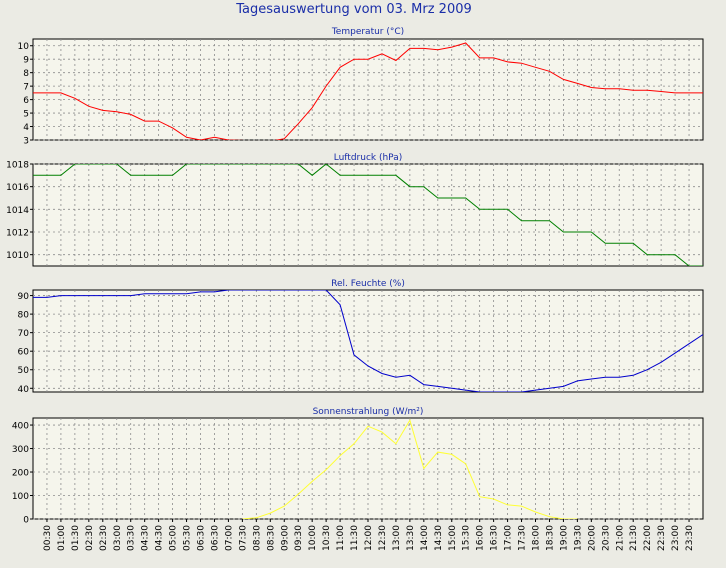 The width and height of the screenshot is (726, 568). Describe the element at coordinates (453, 538) in the screenshot. I see `x-tick-label: 15:00` at that location.